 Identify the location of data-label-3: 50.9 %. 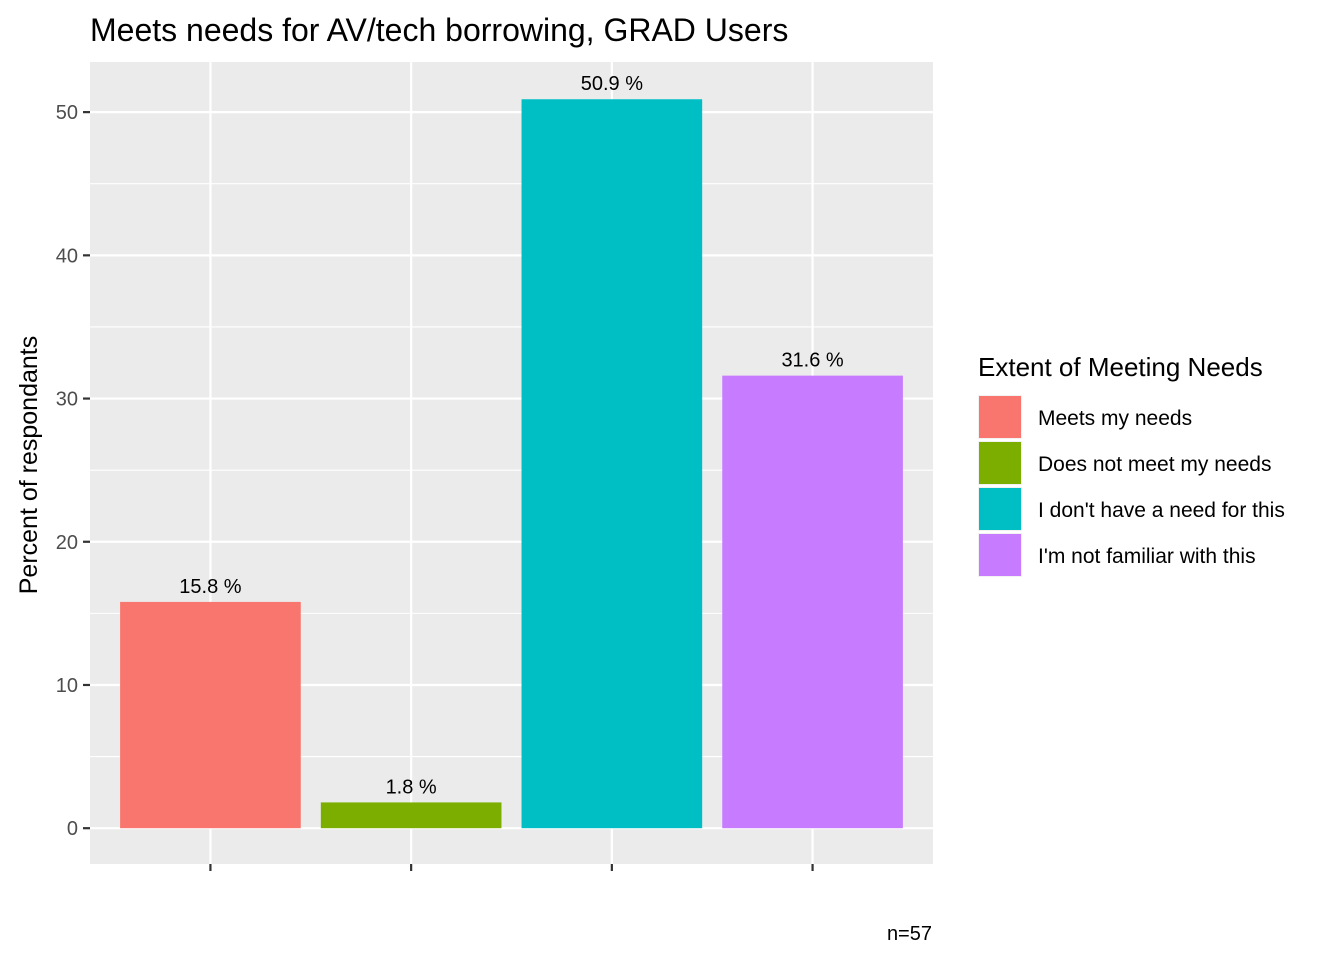
(612, 84).